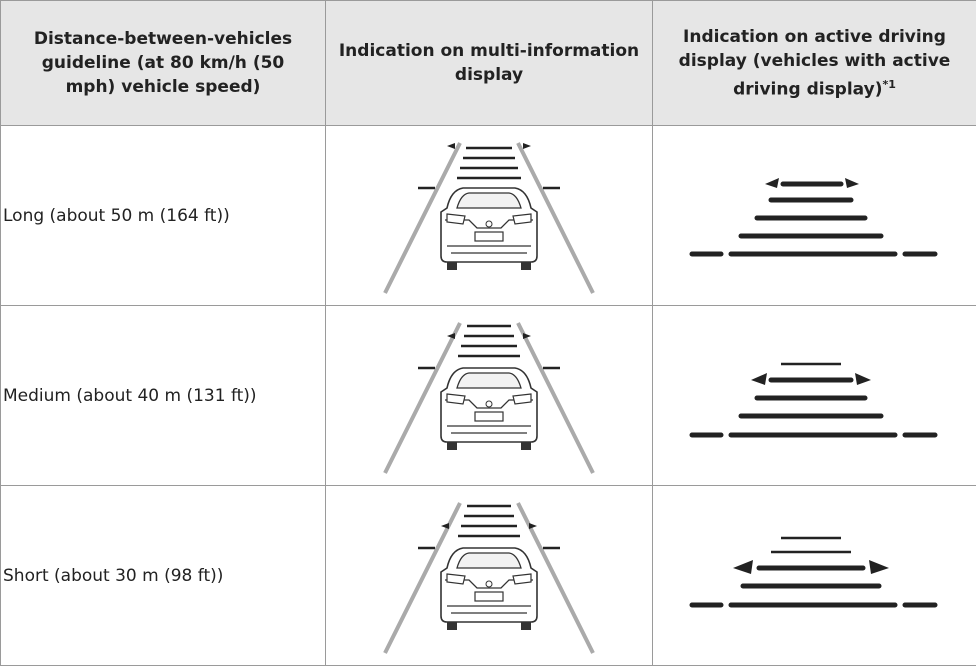 This screenshot has height=669, width=976. What do you see at coordinates (163, 395) in the screenshot?
I see `row-label: Medium (about 40 m (131 ft))` at bounding box center [163, 395].